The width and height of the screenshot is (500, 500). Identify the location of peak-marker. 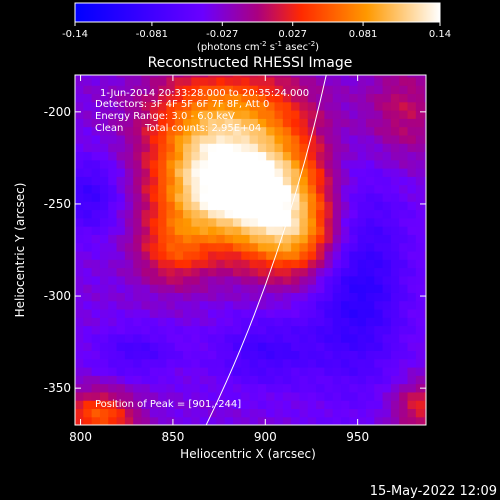
(267, 193).